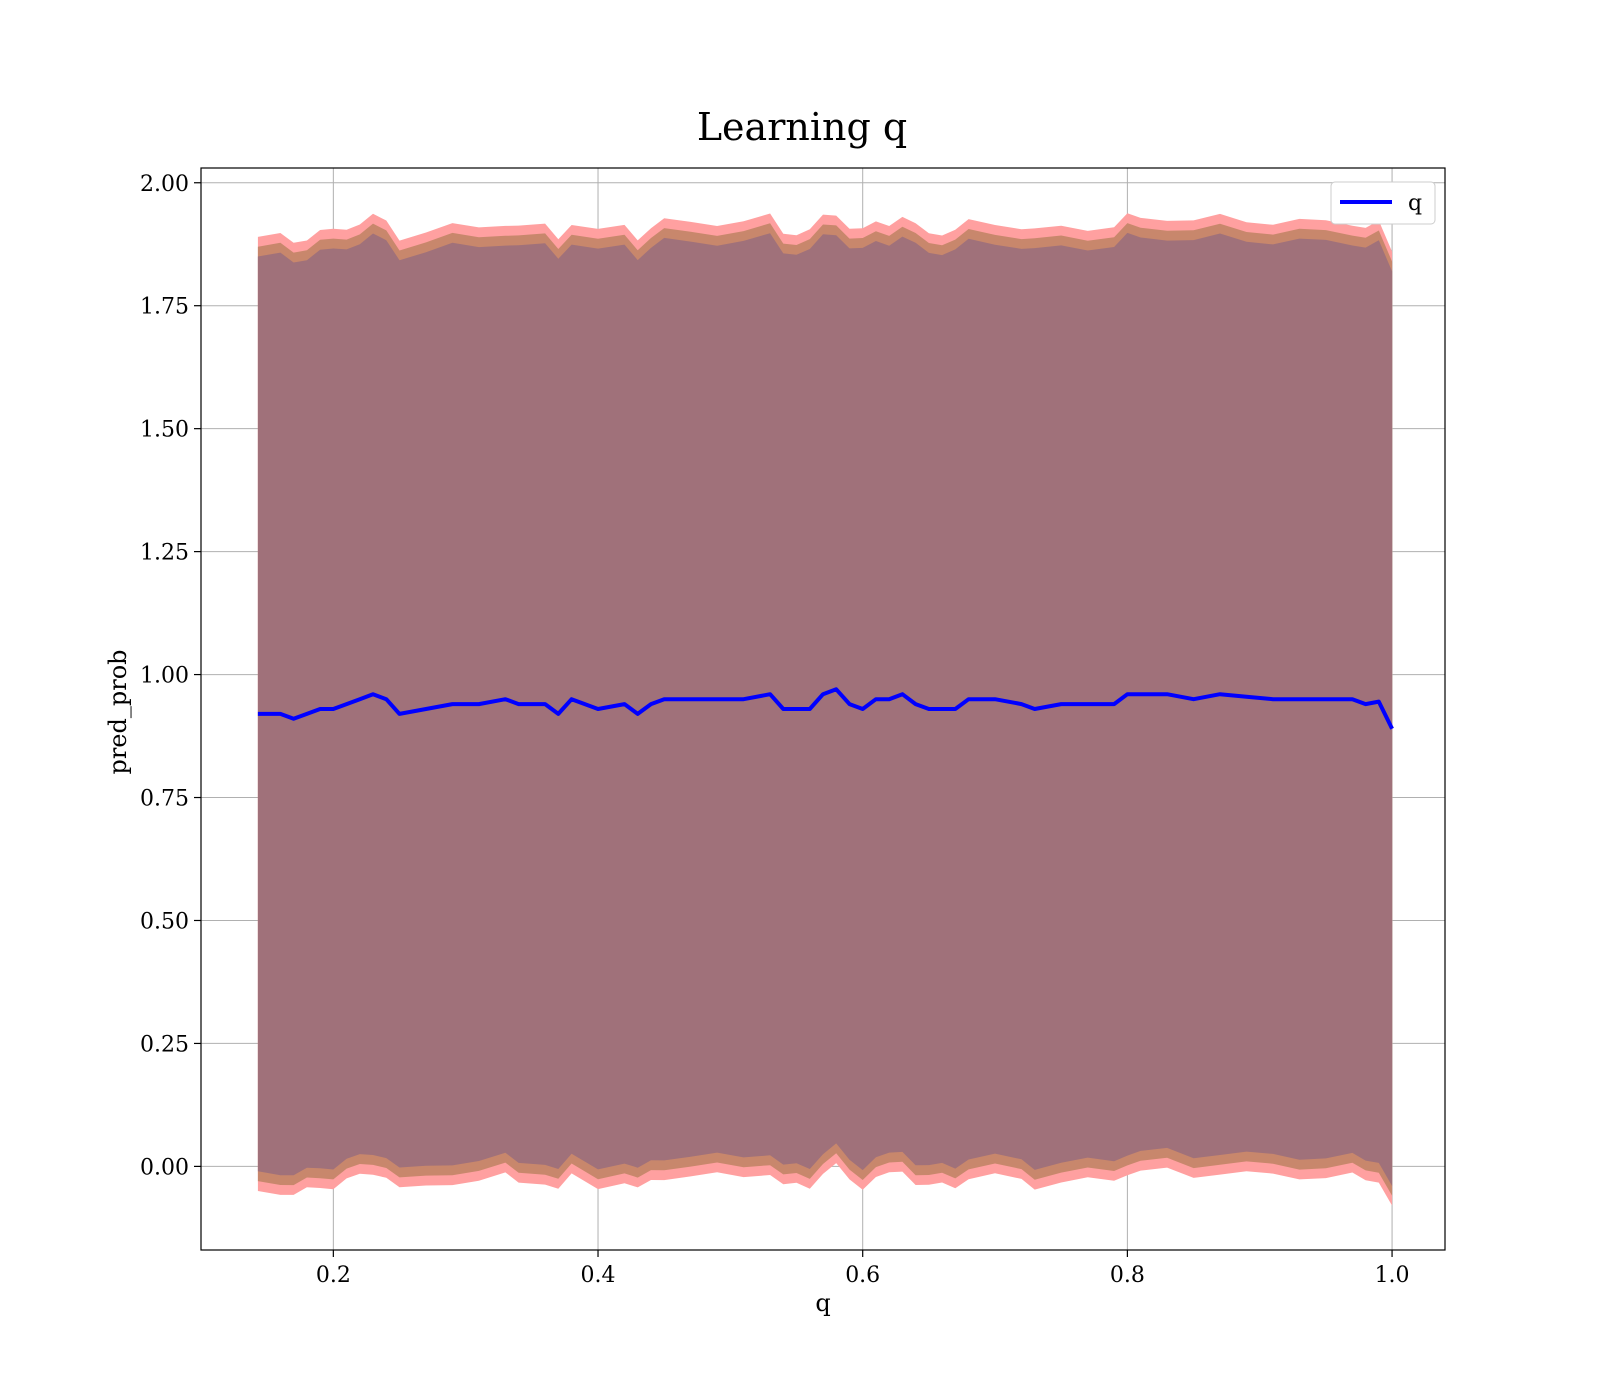 This screenshot has height=1400, width=1600. What do you see at coordinates (164, 1167) in the screenshot?
I see `y-tick-label: 0.00` at bounding box center [164, 1167].